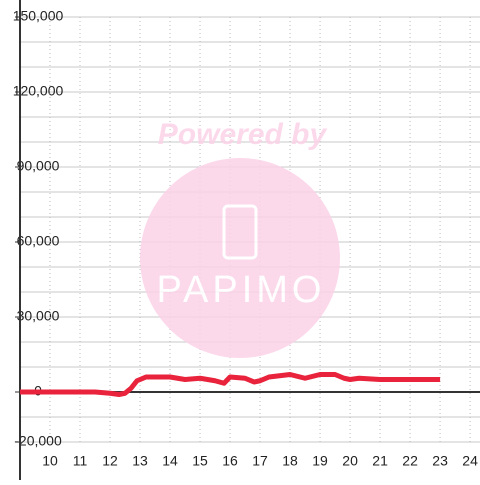 This screenshot has height=485, width=480. Describe the element at coordinates (240, 232) in the screenshot. I see `watermark-phone` at that location.